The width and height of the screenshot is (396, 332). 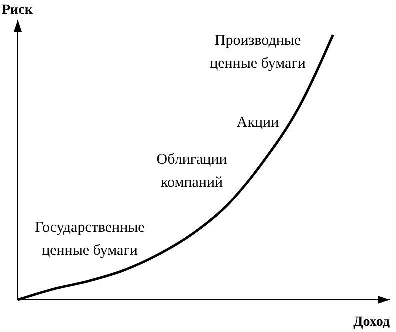 What do you see at coordinates (192, 171) in the screenshot?
I see `annotation: Облигации компаний` at bounding box center [192, 171].